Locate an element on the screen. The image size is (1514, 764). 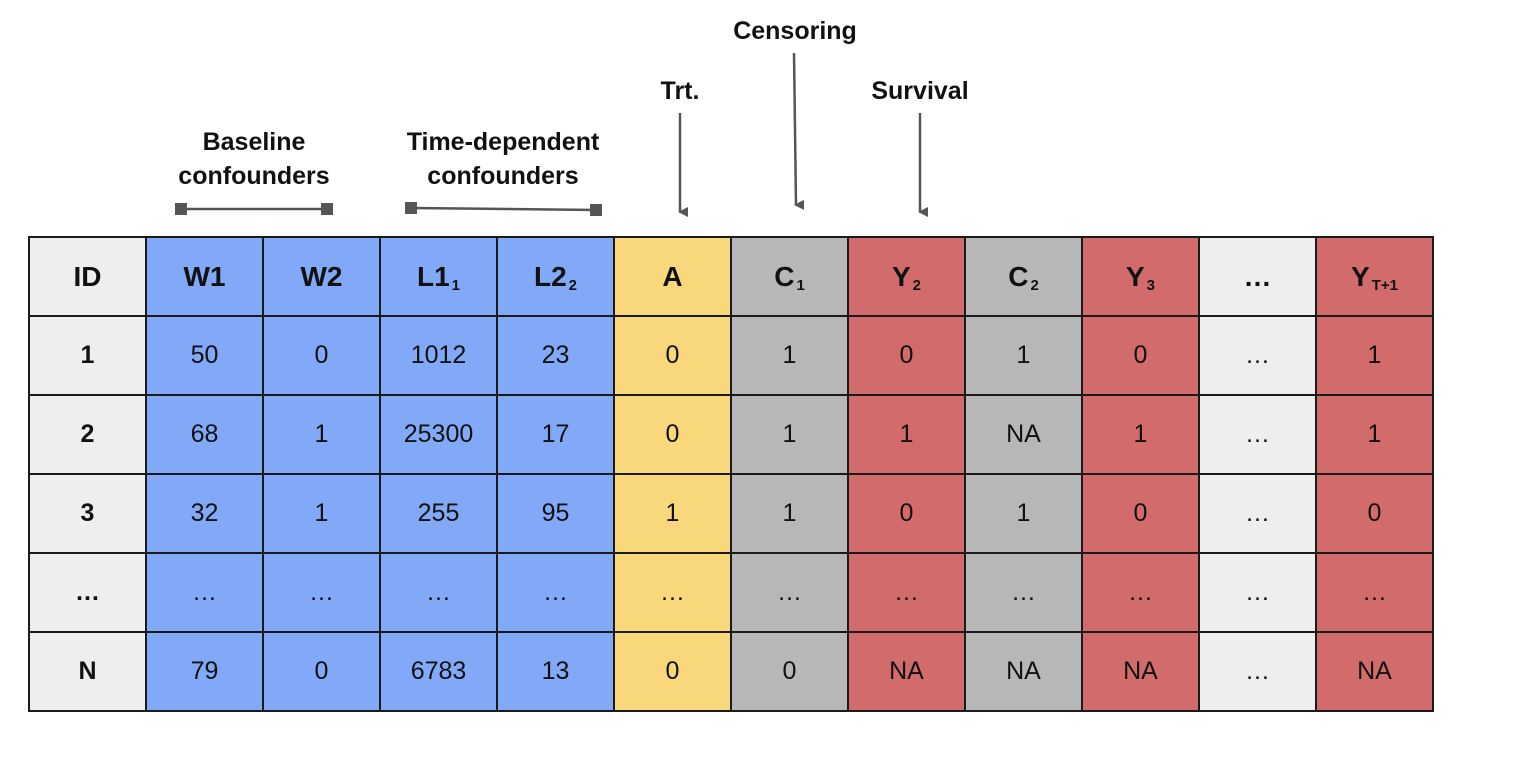
header-cell: A is located at coordinates (672, 276).